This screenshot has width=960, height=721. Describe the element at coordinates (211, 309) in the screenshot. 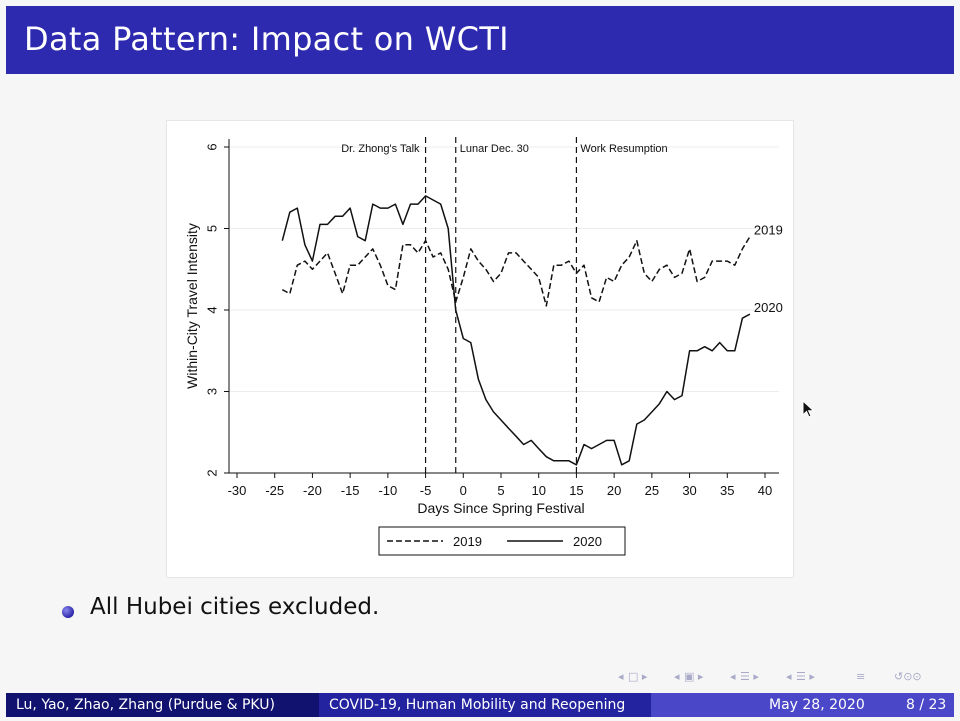

I see `y-tick-label: 4` at that location.